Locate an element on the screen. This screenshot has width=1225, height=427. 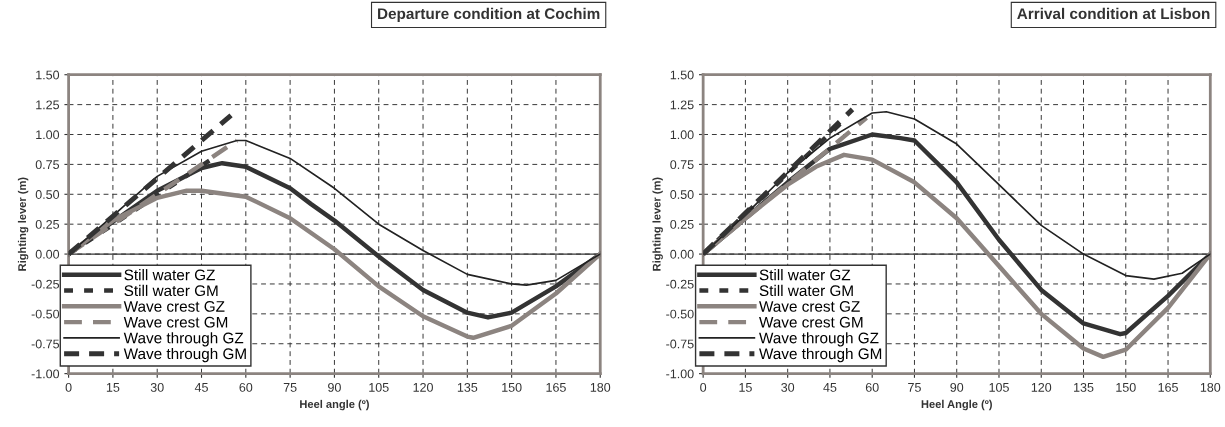
x-axis-title: Heel angle (º) is located at coordinates (334, 405).